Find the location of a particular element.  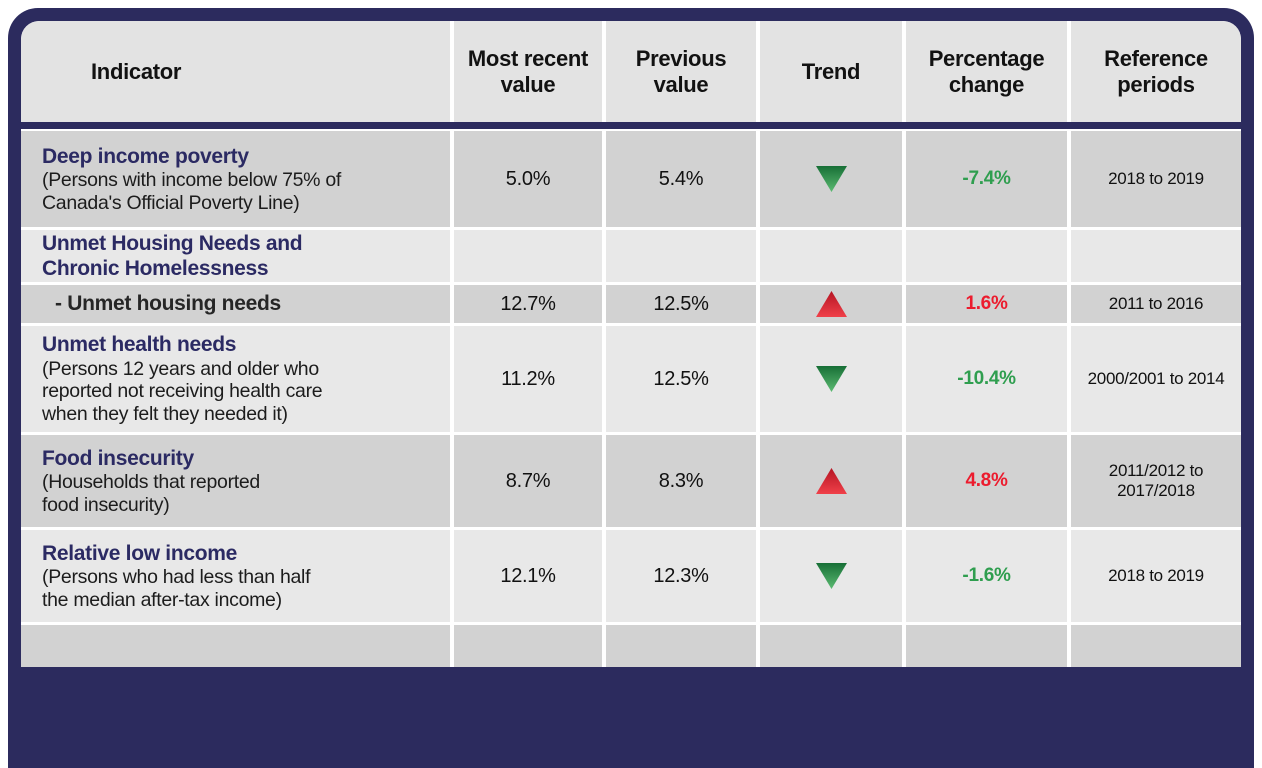

percentage-change: -1.6% is located at coordinates (986, 576).